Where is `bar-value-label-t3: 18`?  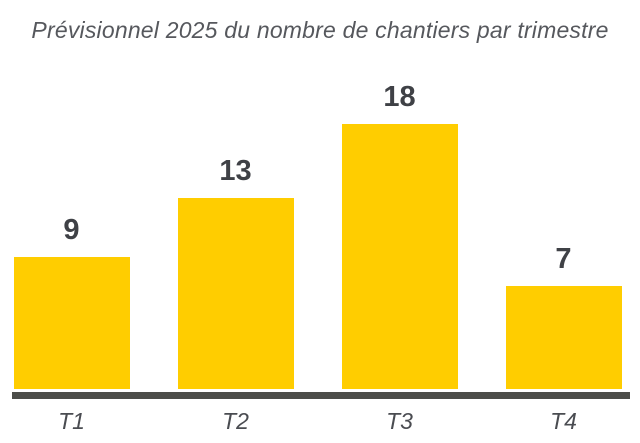
bar-value-label-t3: 18 is located at coordinates (399, 97).